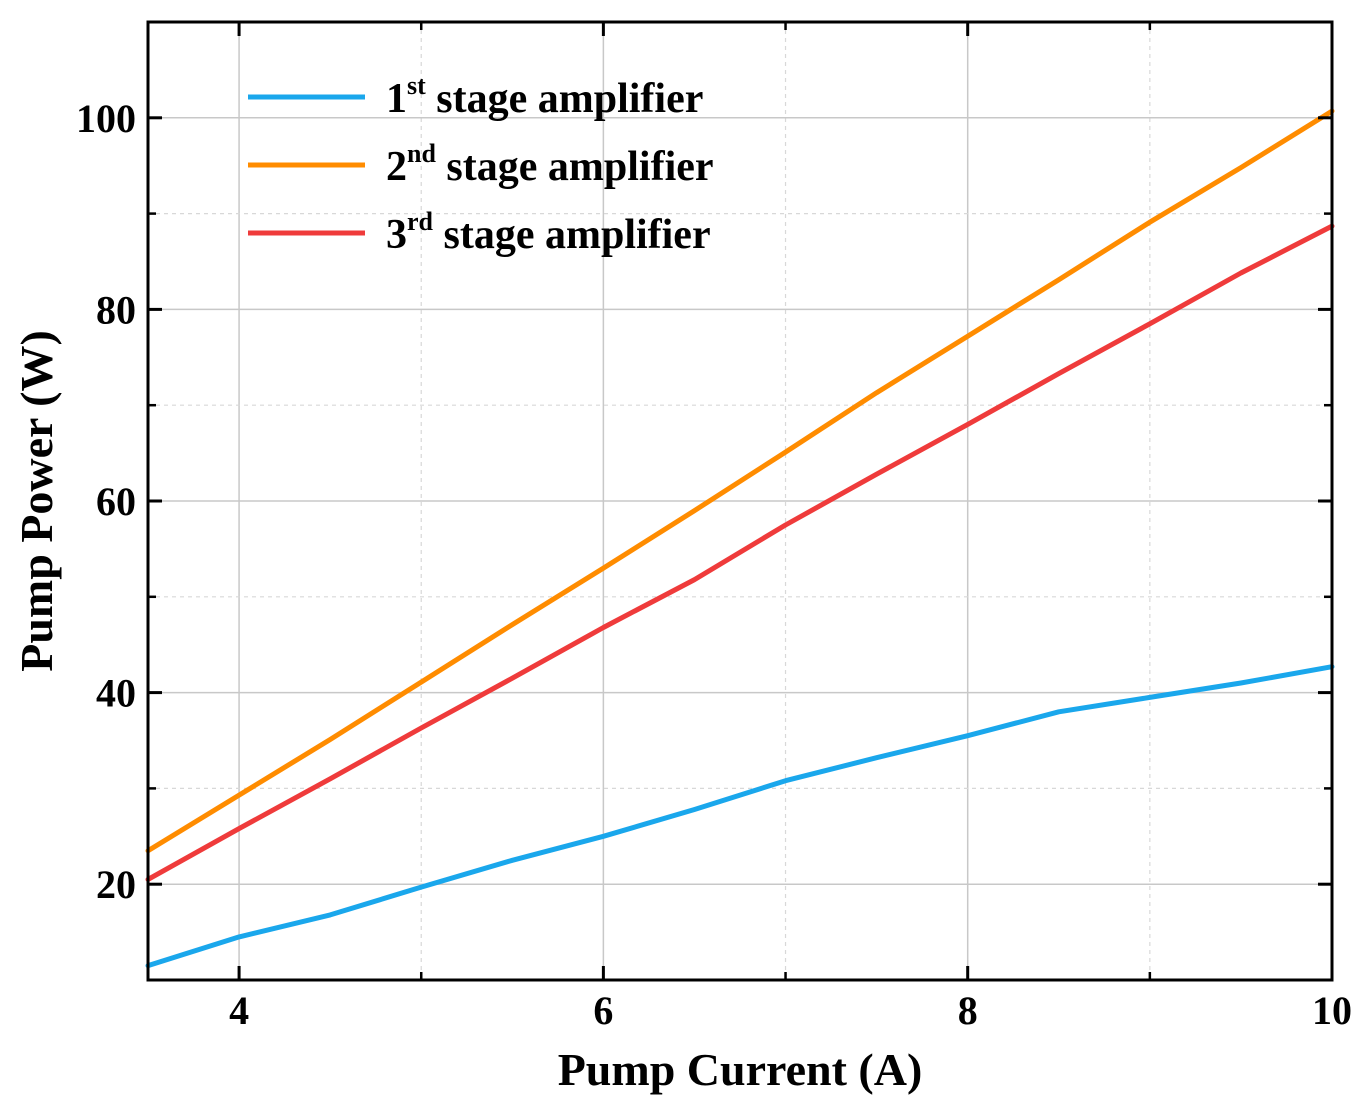 The image size is (1367, 1116). I want to click on legend-label-2: 2nd stage amplifier, so click(550, 164).